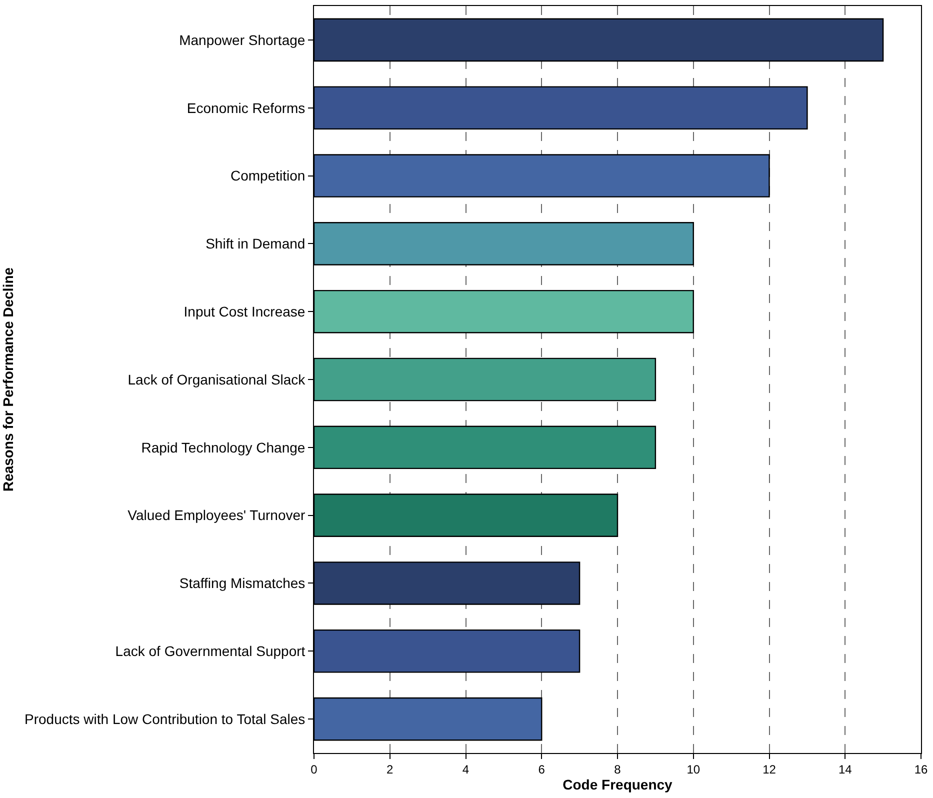 This screenshot has height=798, width=933. I want to click on y-tick-label: Rapid Technology Change, so click(223, 447).